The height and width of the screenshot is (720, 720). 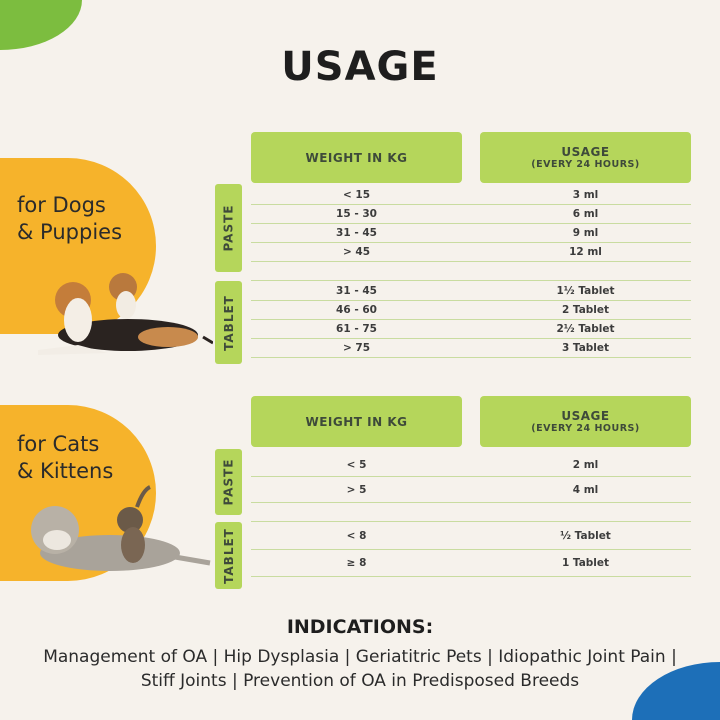 I want to click on weight-cell: > 5, so click(x=356, y=489).